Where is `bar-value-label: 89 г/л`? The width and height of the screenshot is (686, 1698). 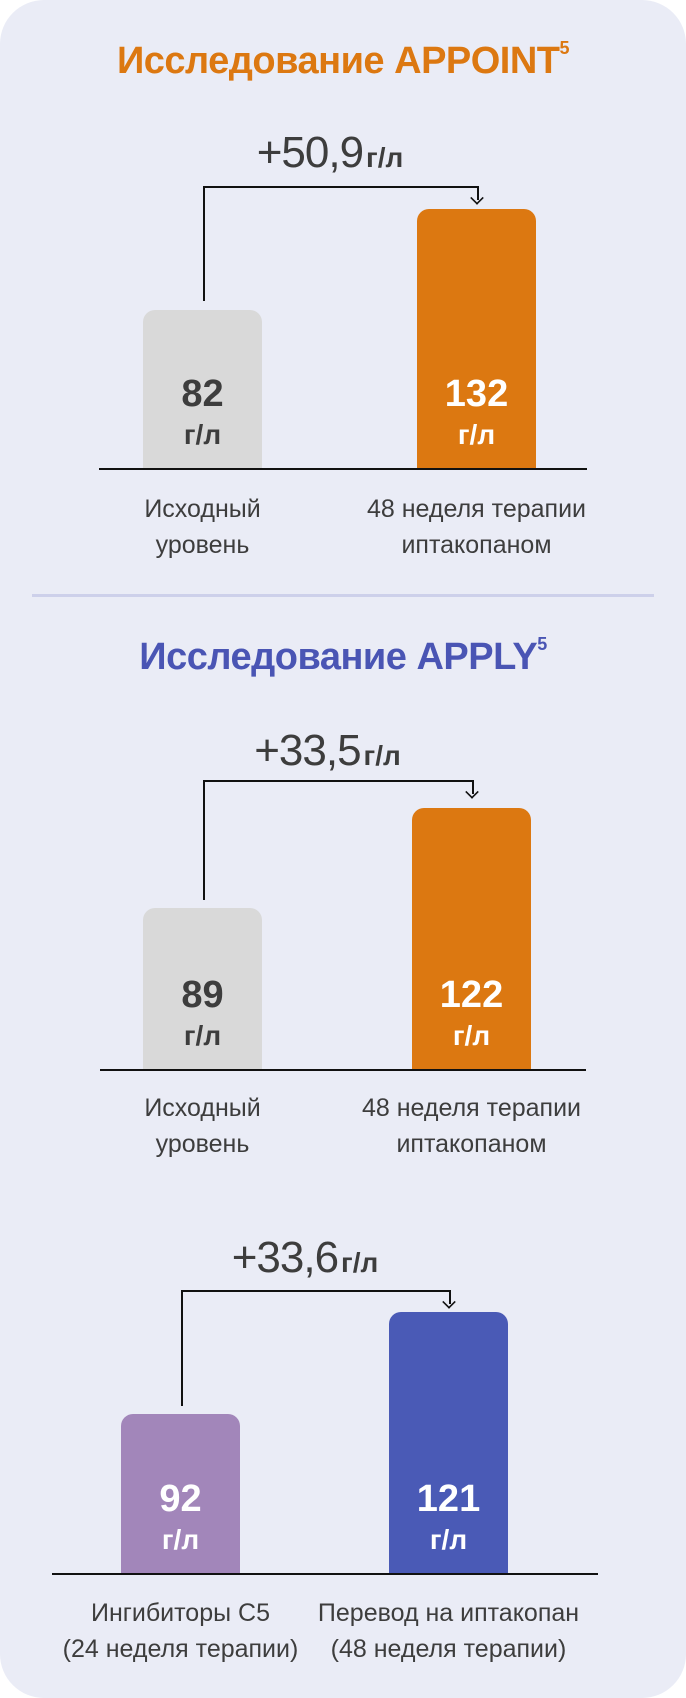
bar-value-label: 89 г/л is located at coordinates (202, 1020).